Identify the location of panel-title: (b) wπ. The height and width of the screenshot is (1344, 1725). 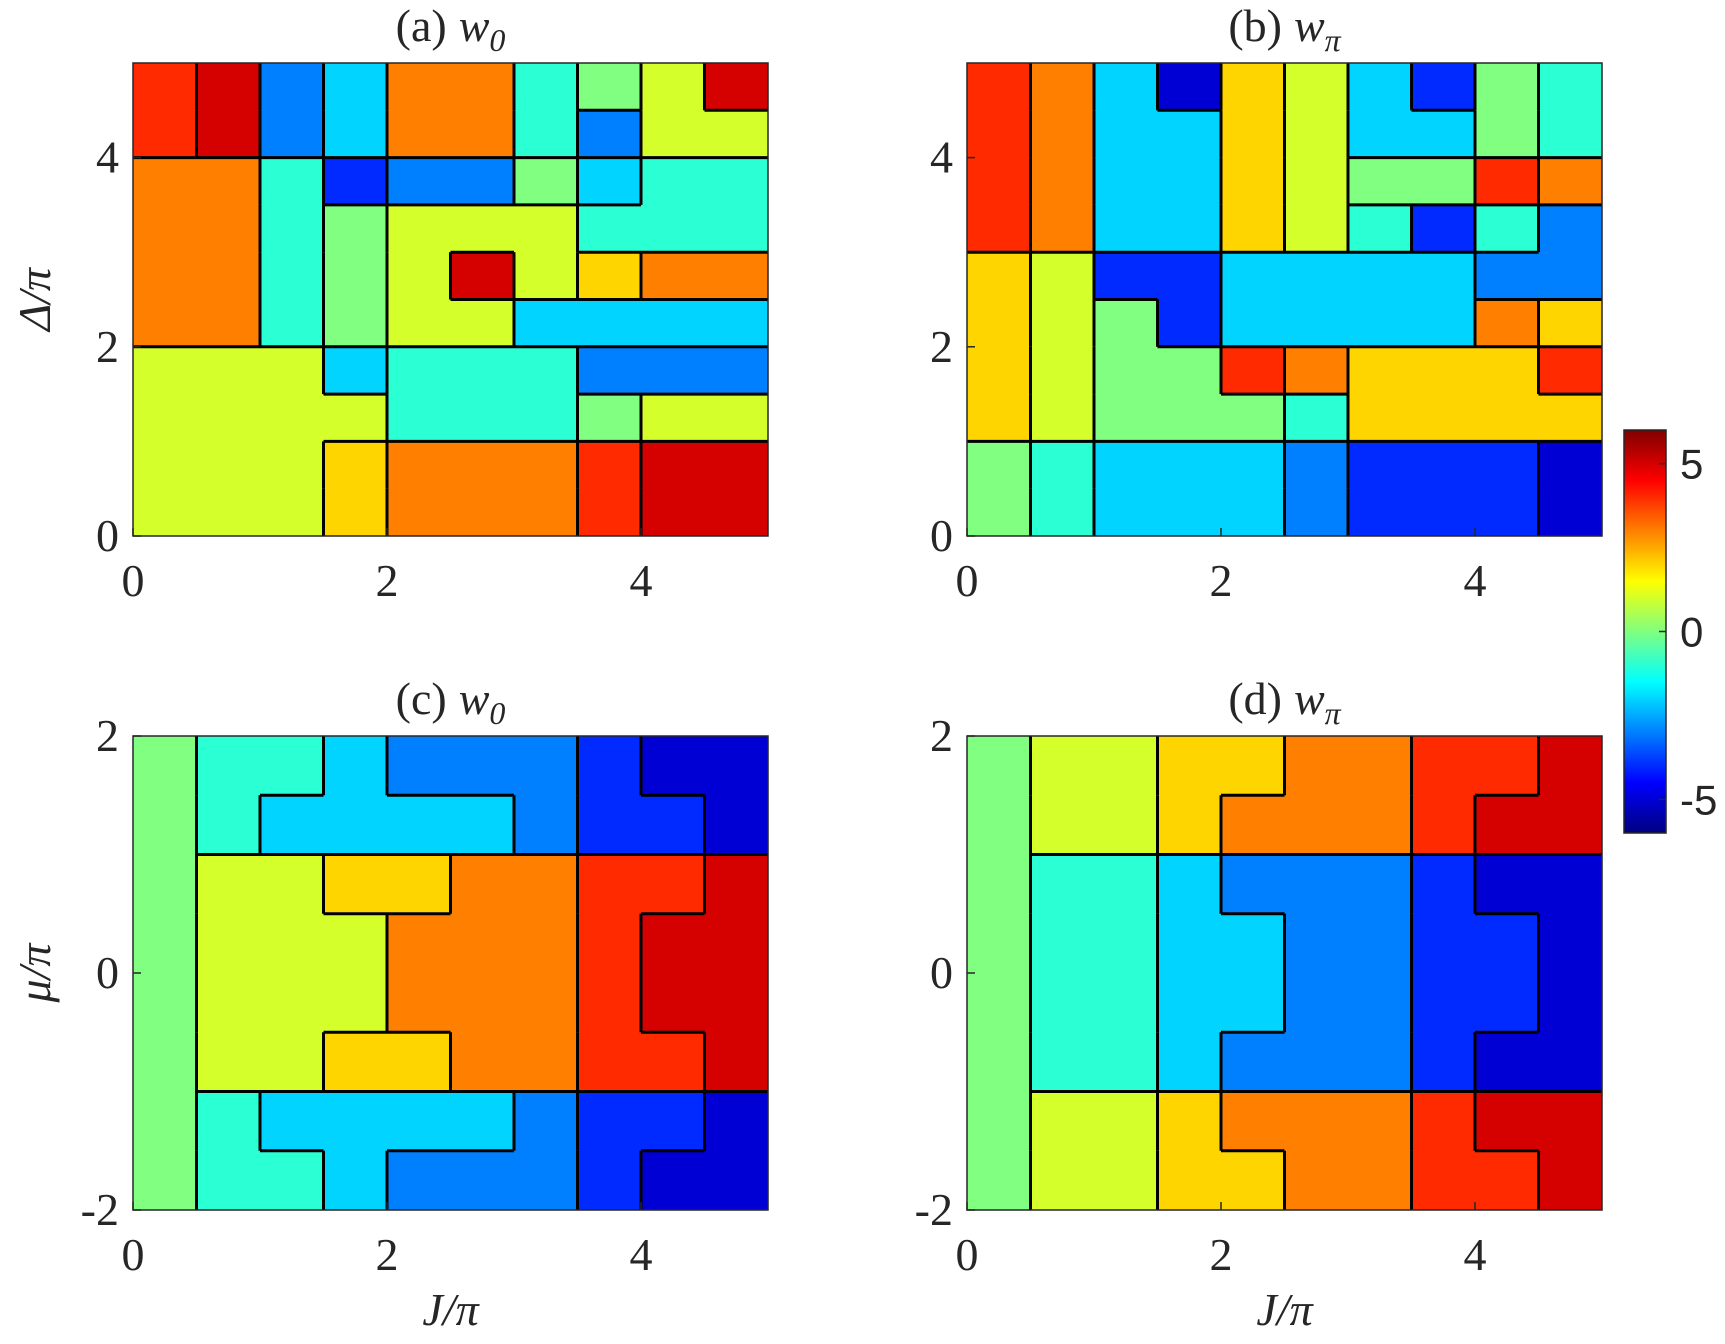
(1284, 29).